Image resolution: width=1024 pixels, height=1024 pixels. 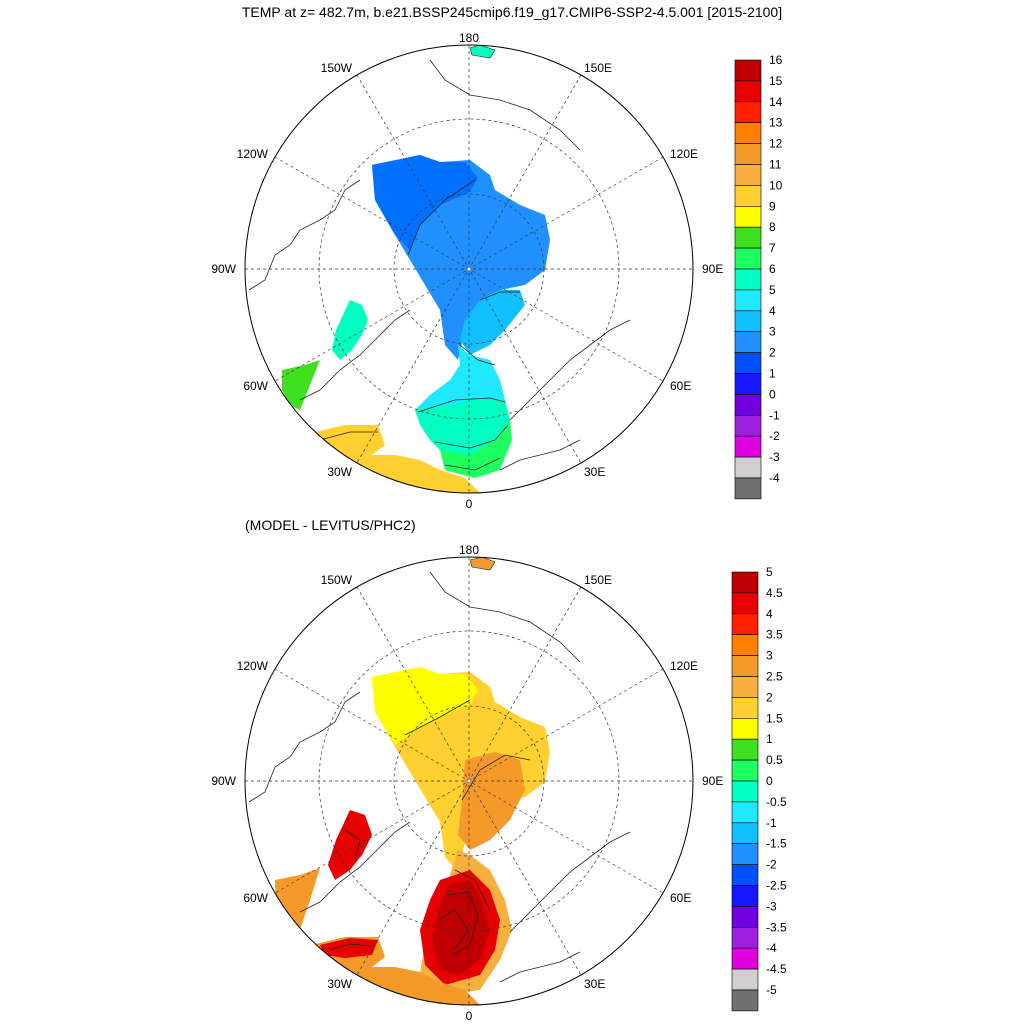 What do you see at coordinates (772, 374) in the screenshot?
I see `top-colorbar-label: 1` at bounding box center [772, 374].